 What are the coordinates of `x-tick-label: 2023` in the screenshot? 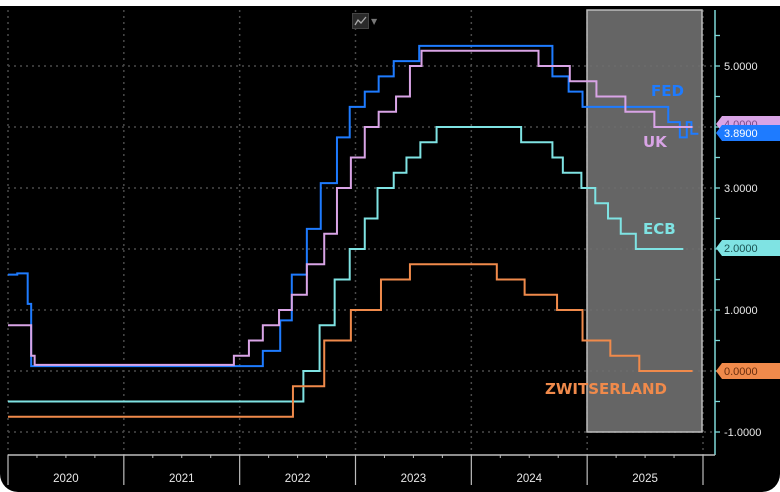 It's located at (414, 479).